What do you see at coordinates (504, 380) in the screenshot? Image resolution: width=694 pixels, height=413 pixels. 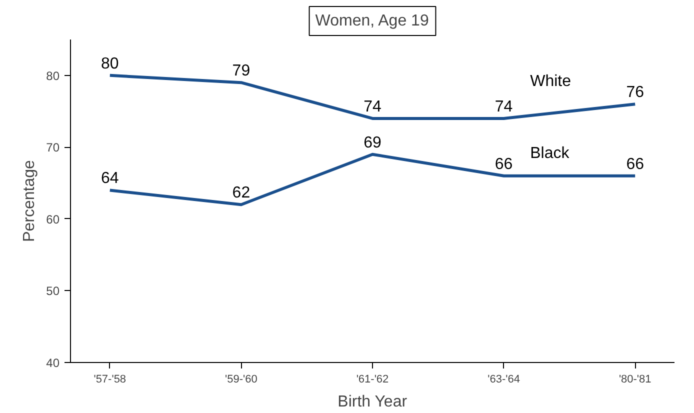 I see `x-tick-label: '63-'64` at bounding box center [504, 380].